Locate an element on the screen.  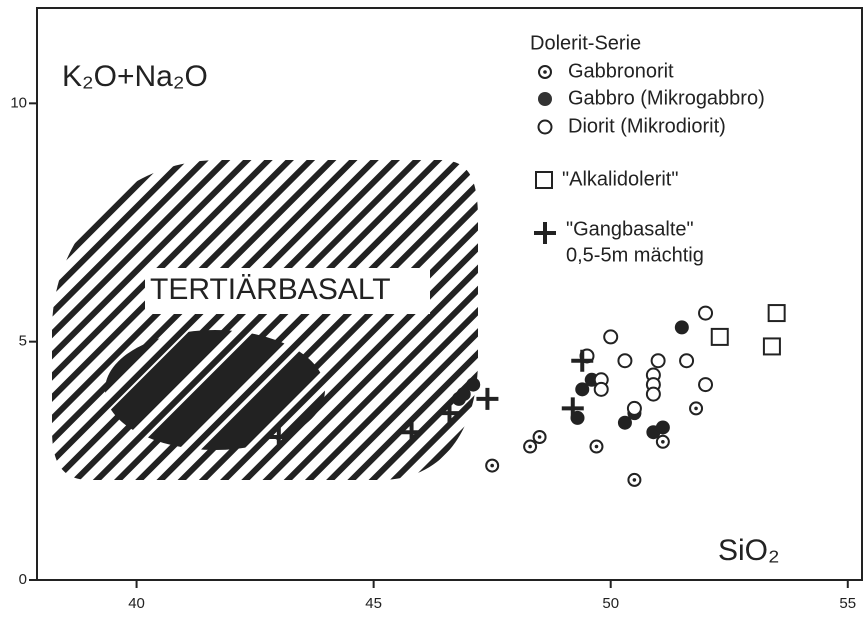
legend-note: 0,5-5m mächtig is located at coordinates (635, 255).